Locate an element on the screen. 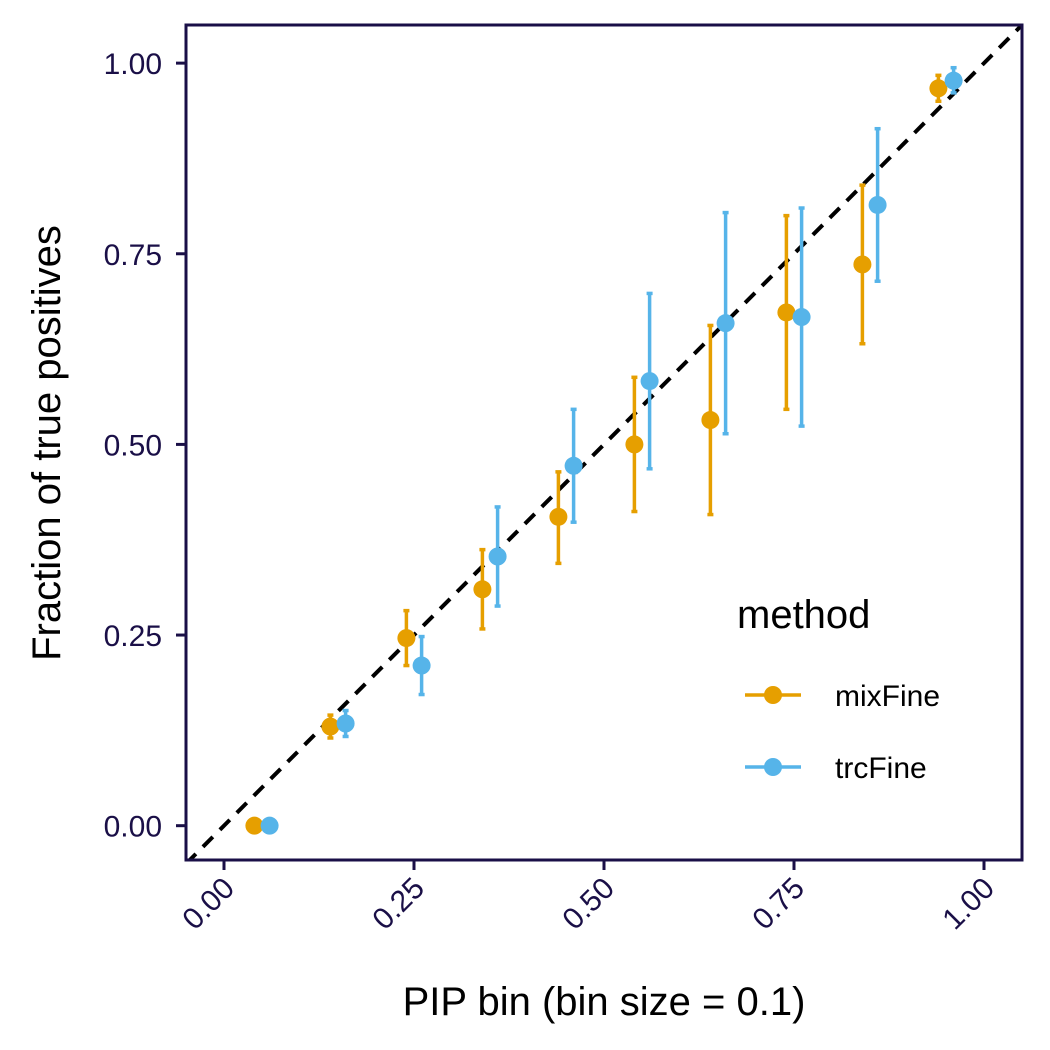 This screenshot has width=1050, height=1050. y-tick-label: 0.00 is located at coordinates (133, 827).